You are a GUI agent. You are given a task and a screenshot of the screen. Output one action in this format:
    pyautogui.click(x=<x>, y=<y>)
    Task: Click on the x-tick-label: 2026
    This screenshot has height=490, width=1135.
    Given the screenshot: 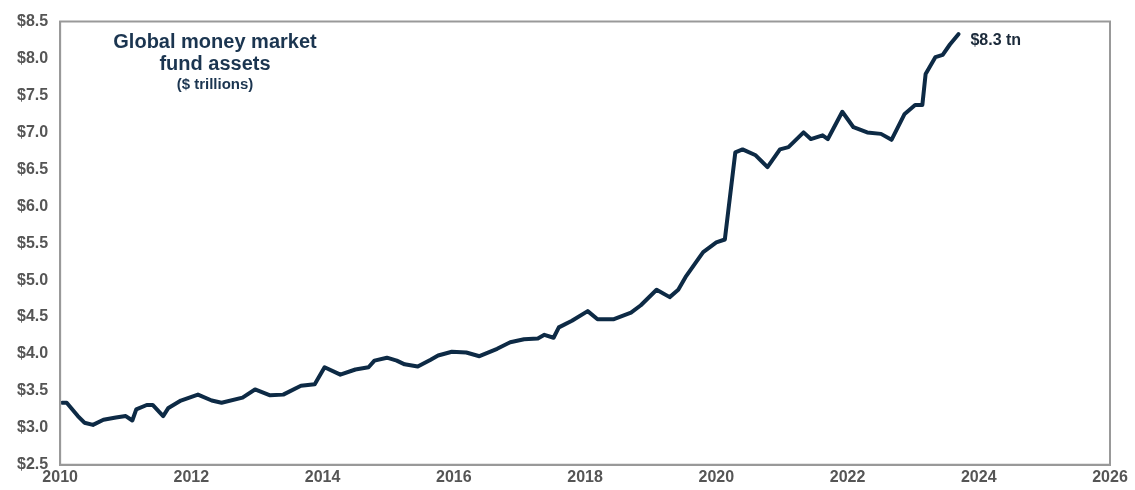 What is the action you would take?
    pyautogui.click(x=1110, y=476)
    